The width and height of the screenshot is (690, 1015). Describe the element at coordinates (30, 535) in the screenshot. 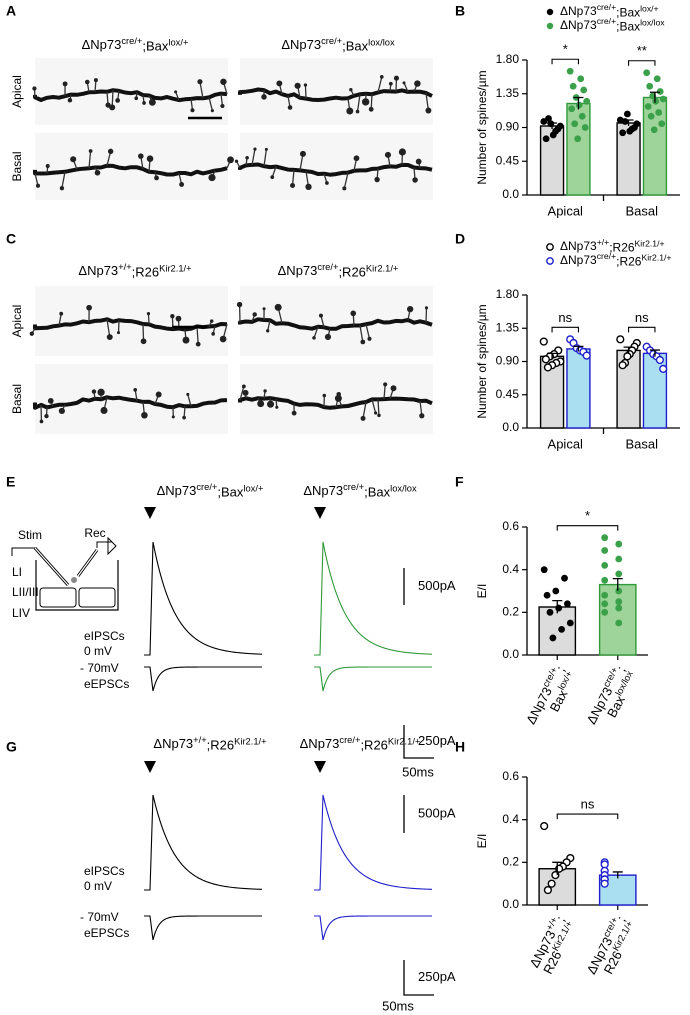

I see `schematic-label: Stim` at that location.